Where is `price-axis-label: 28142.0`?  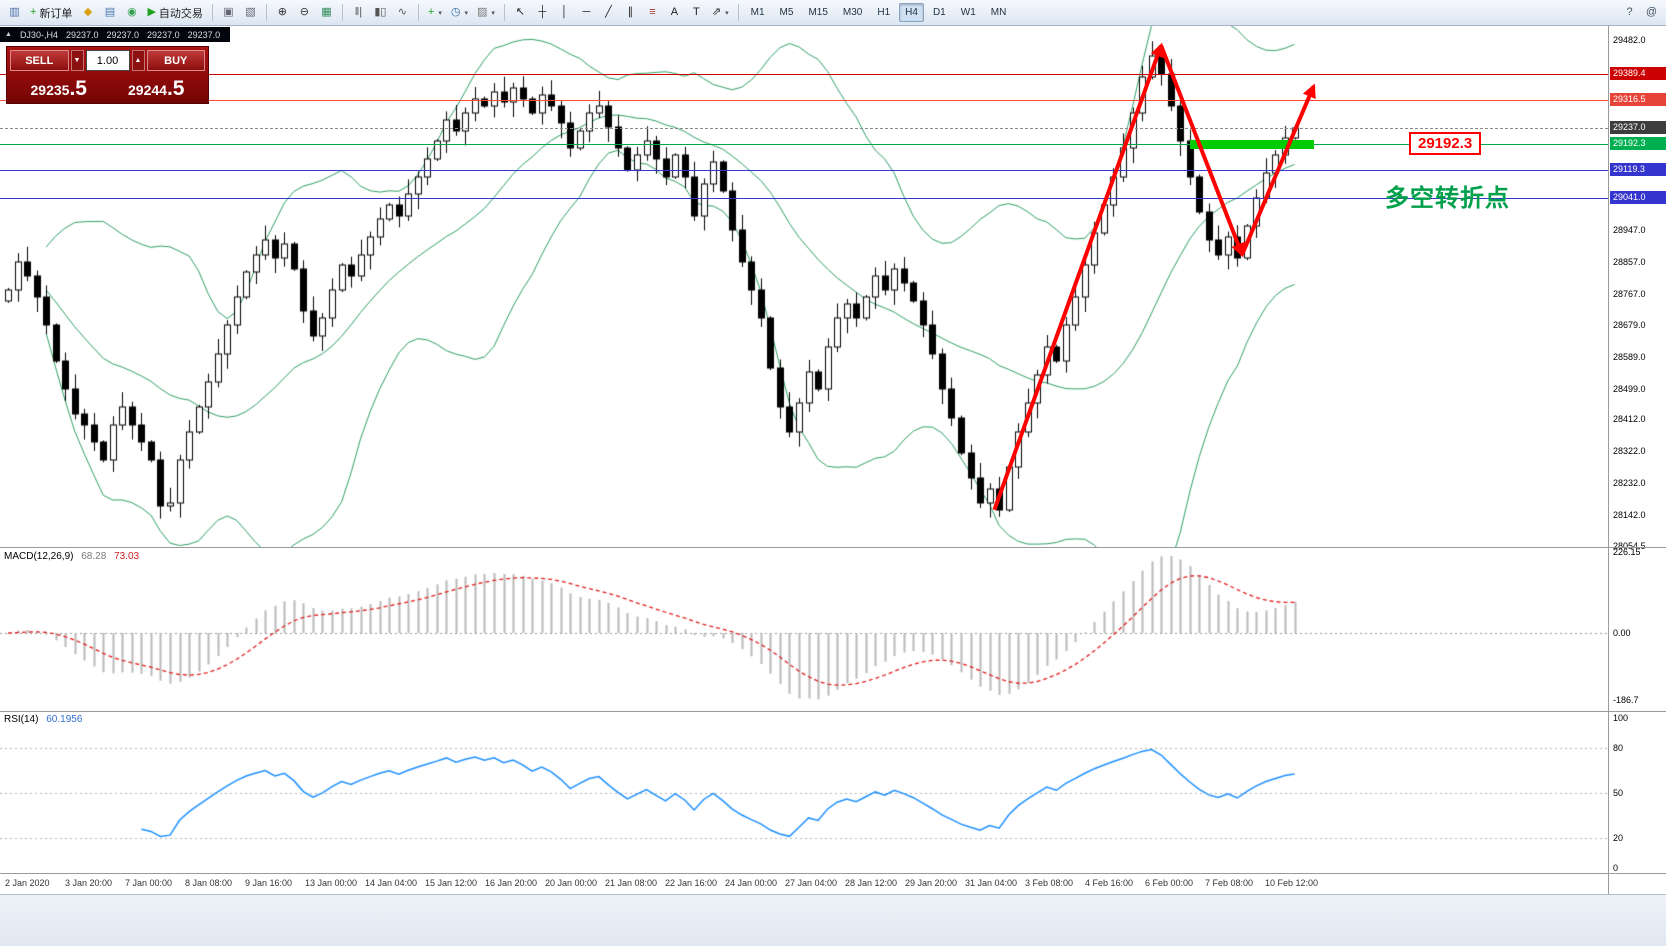 price-axis-label: 28142.0 is located at coordinates (1629, 515).